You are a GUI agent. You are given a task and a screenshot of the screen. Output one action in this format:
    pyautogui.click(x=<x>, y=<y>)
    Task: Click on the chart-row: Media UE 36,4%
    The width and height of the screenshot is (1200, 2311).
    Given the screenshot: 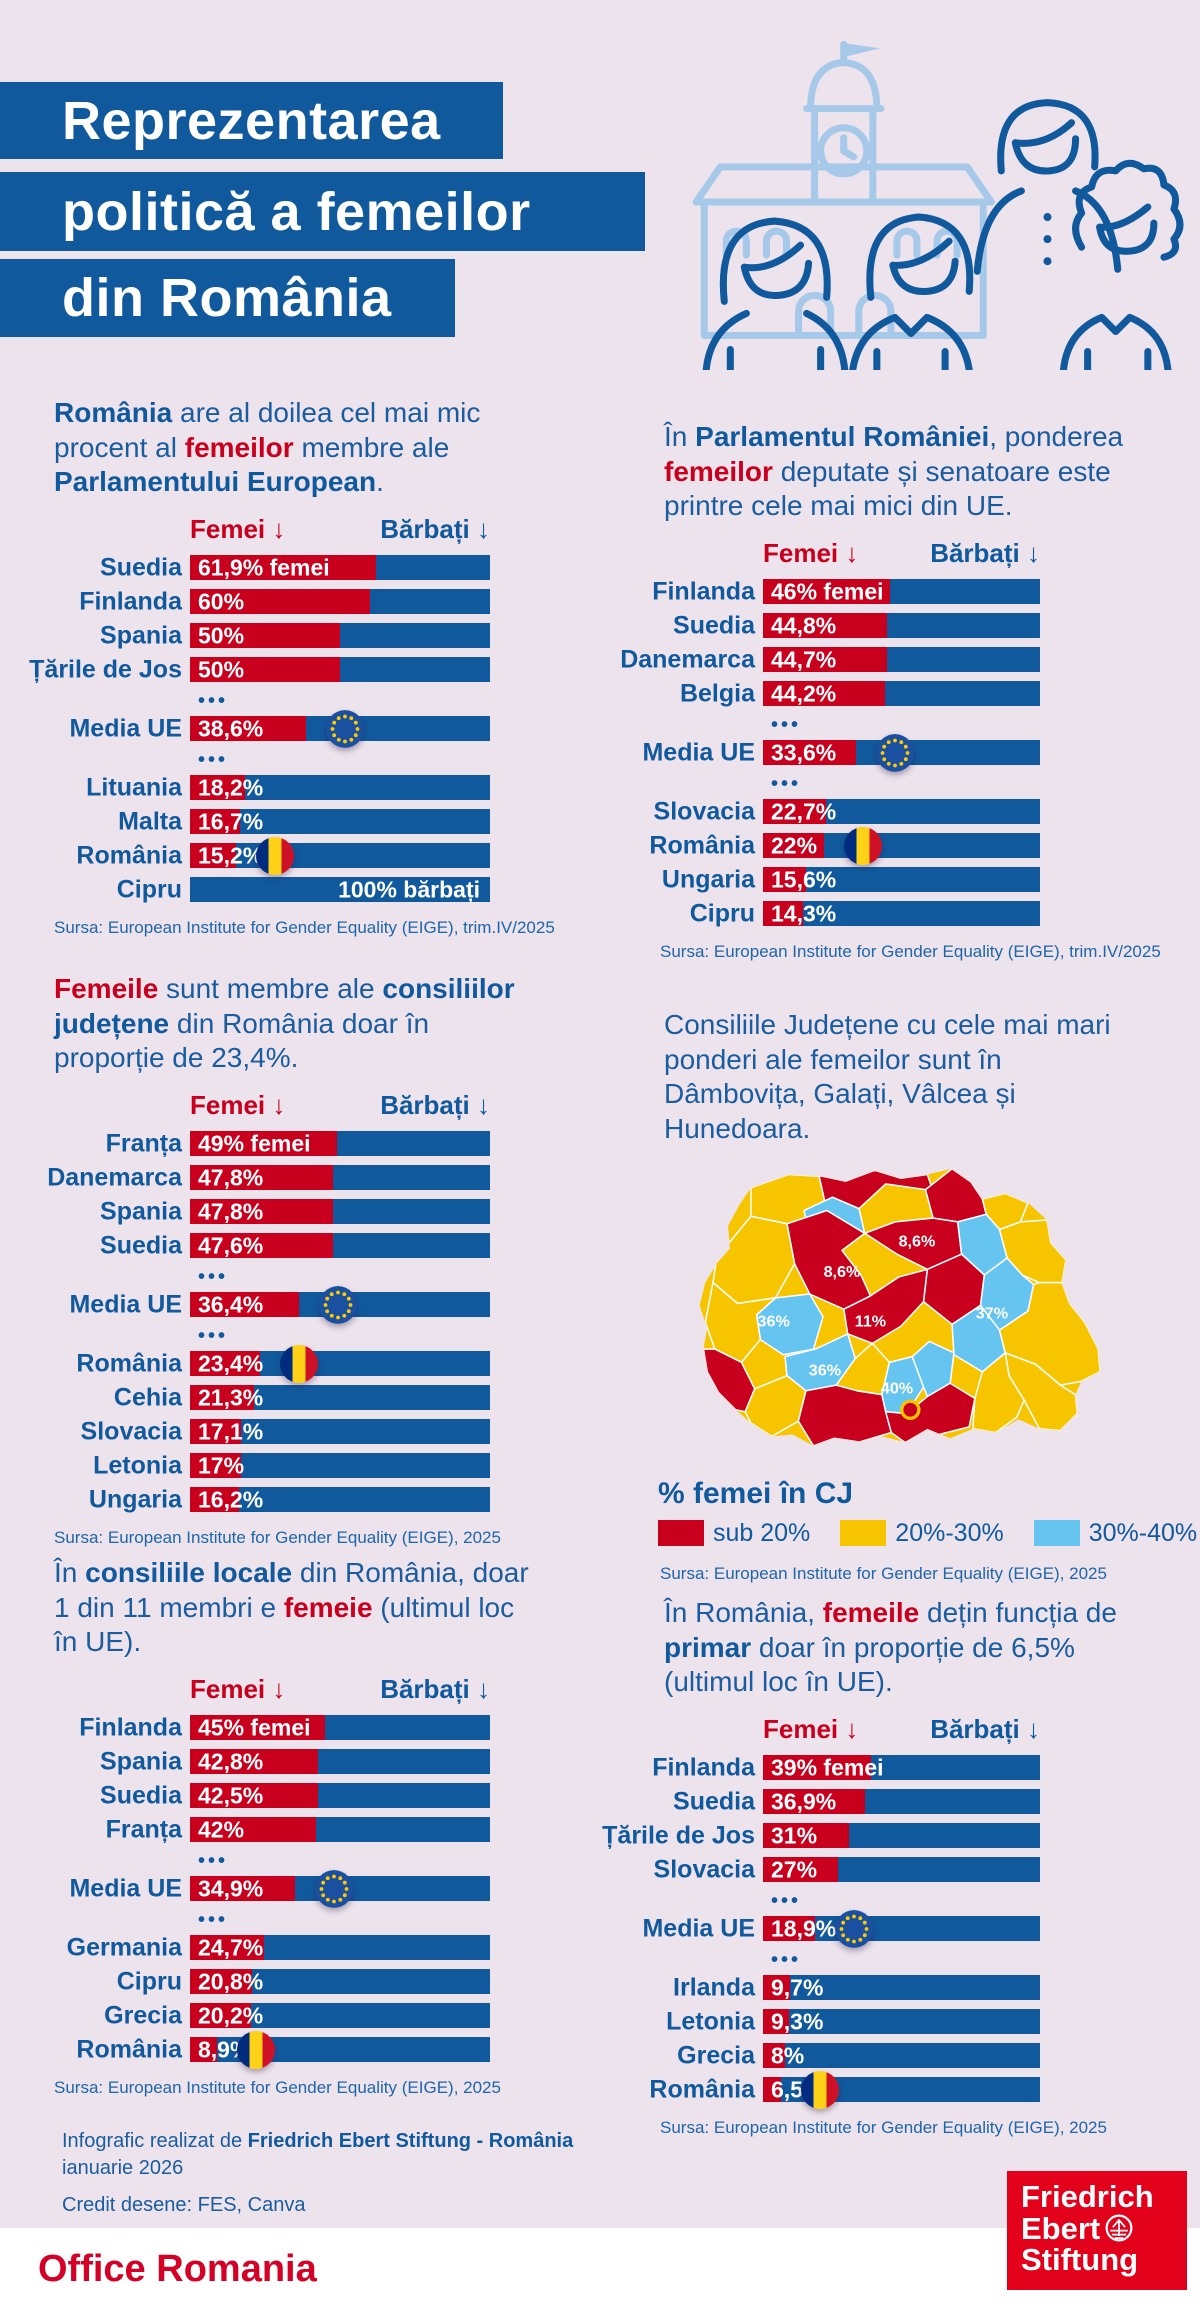 What is the action you would take?
    pyautogui.click(x=330, y=1304)
    